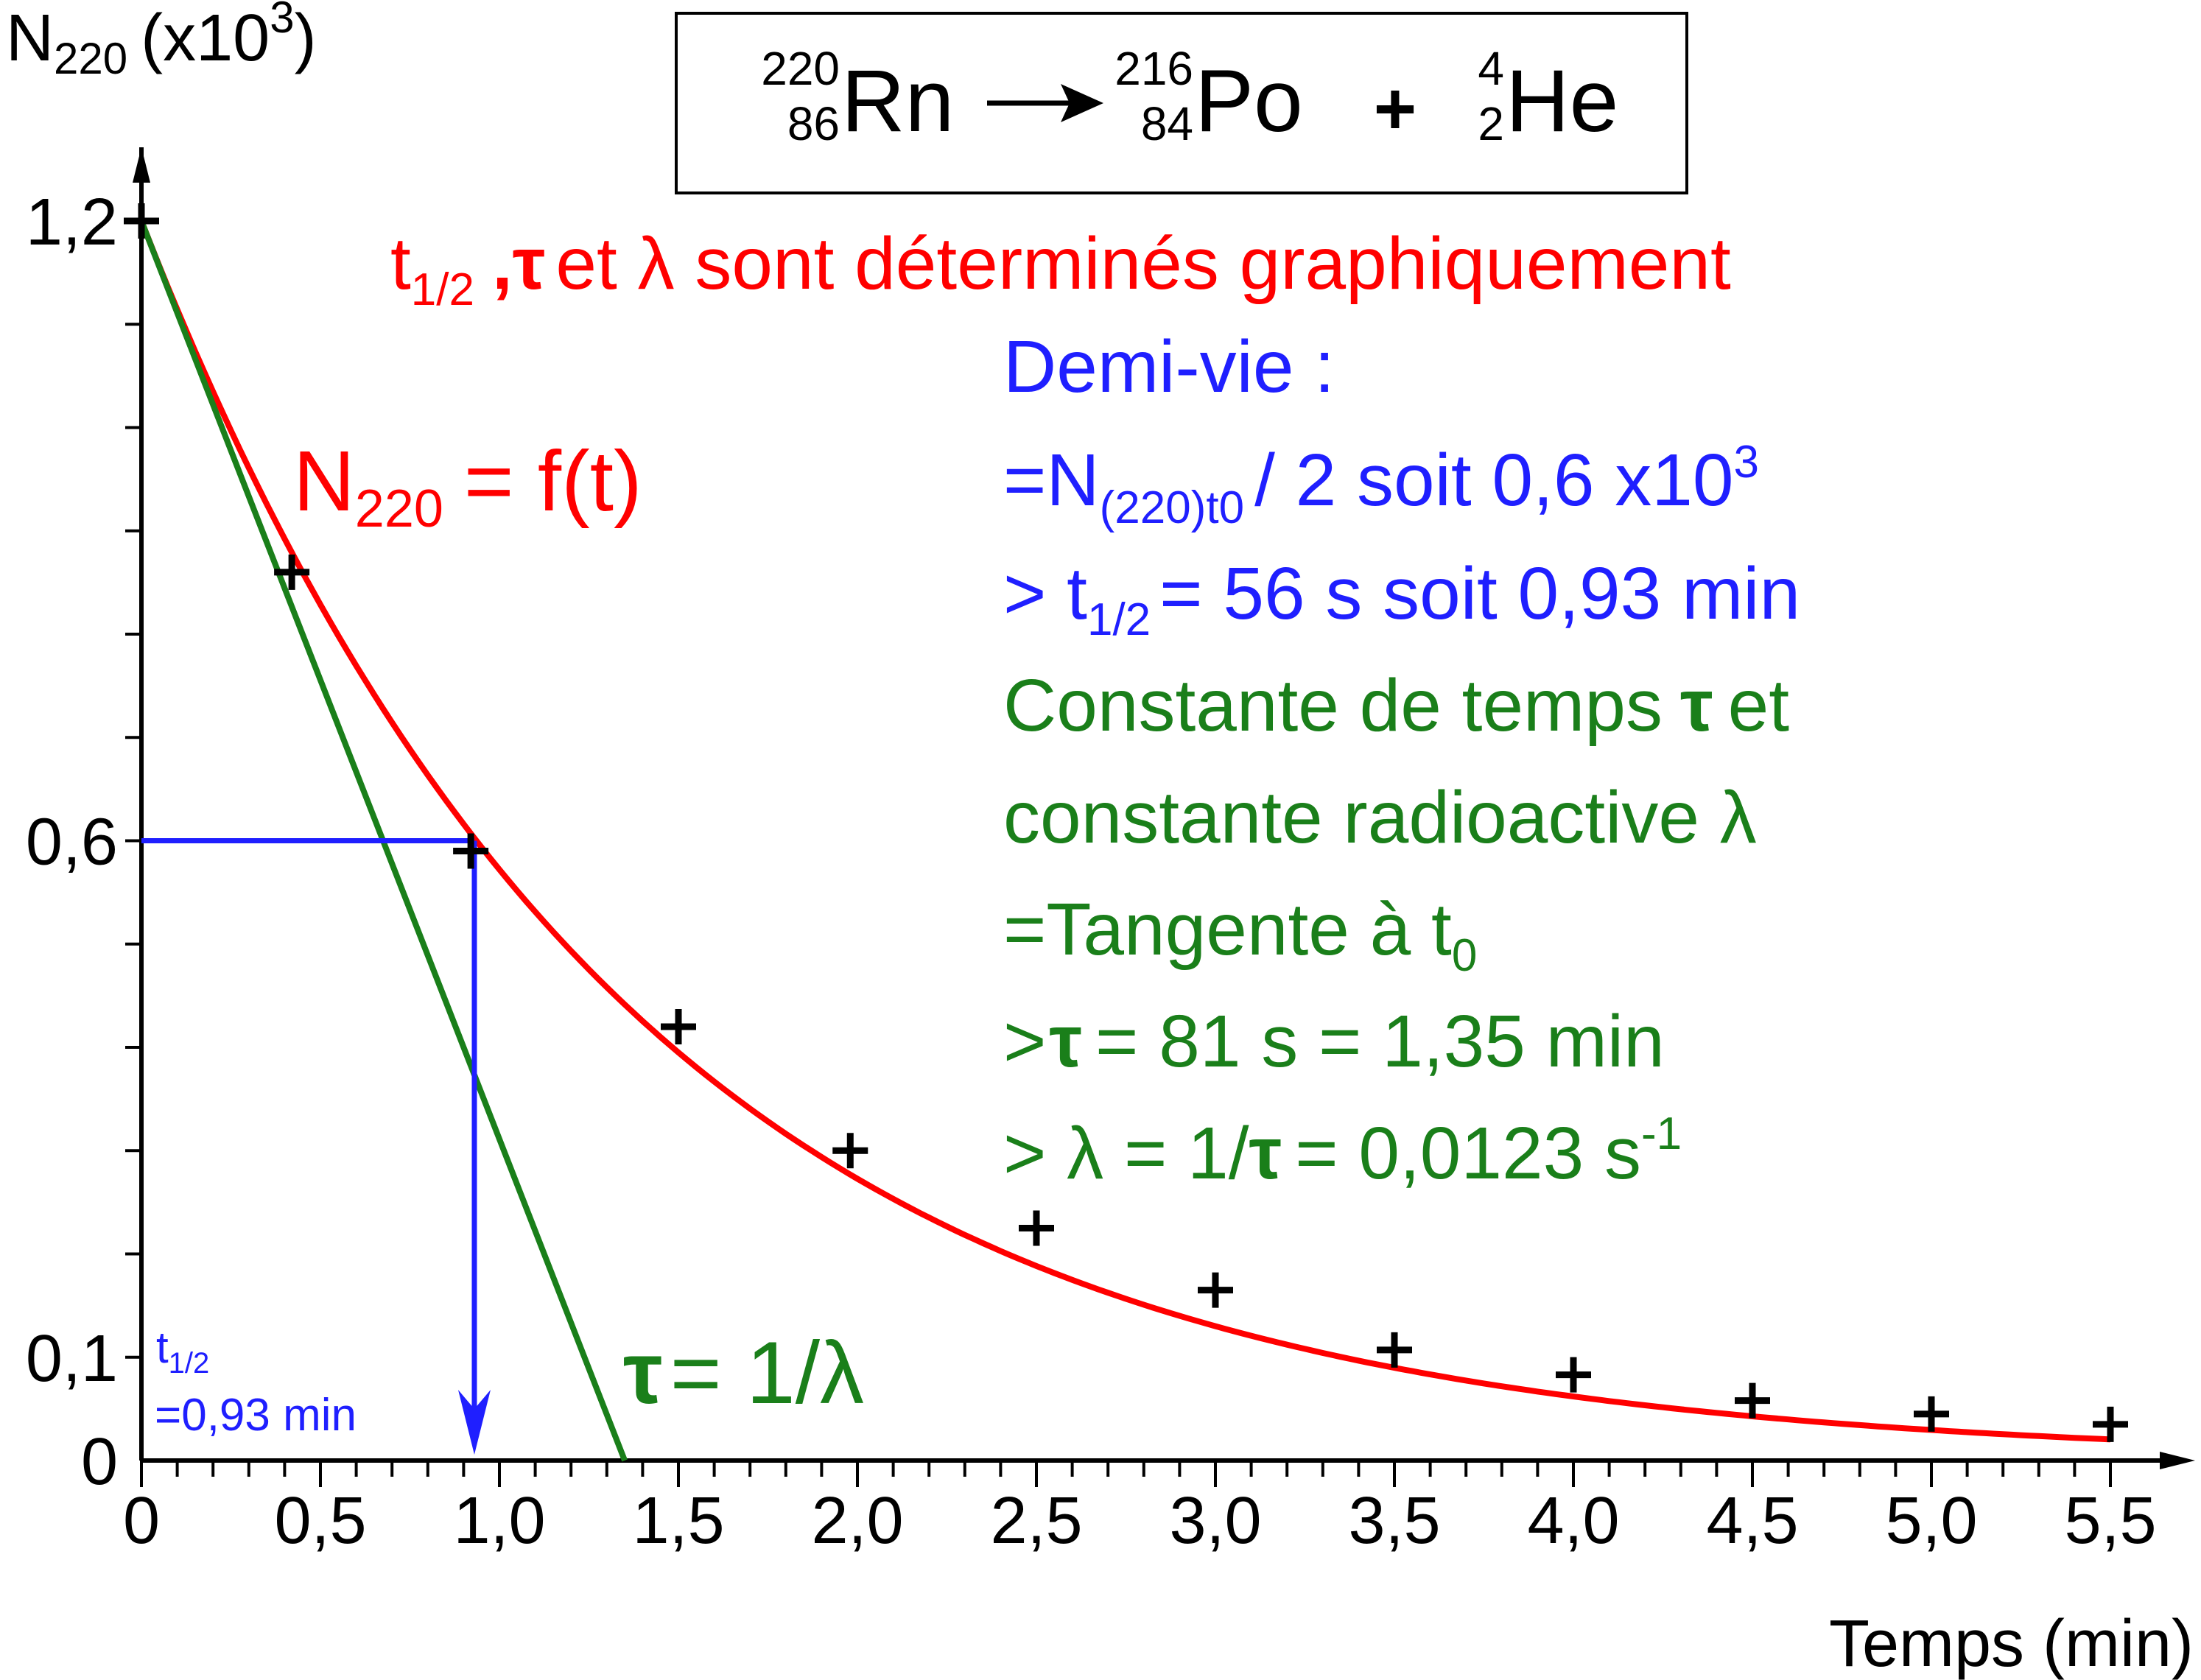 This screenshot has height=1680, width=2201. Describe the element at coordinates (857, 1521) in the screenshot. I see `x-tick-label: 2,0` at that location.